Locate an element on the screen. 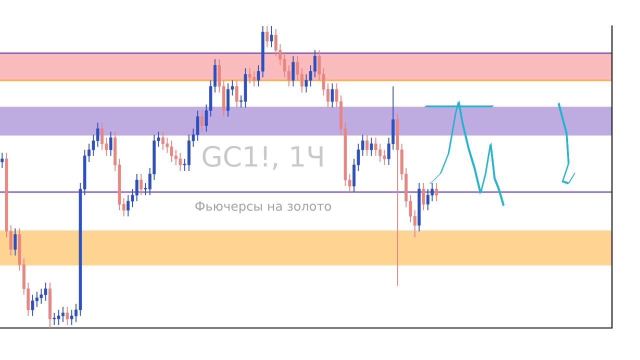  text: Фьючерсы на золото is located at coordinates (263, 208).